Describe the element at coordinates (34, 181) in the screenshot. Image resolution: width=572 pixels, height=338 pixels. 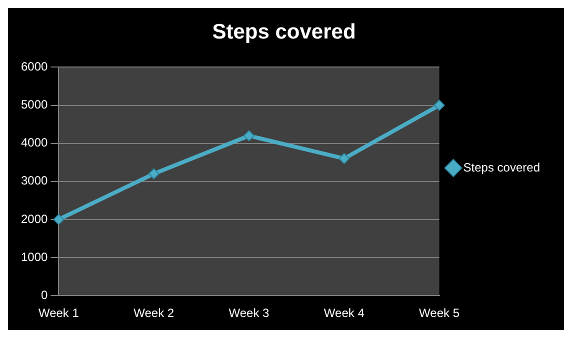
I see `y-tick-label: 3000` at that location.